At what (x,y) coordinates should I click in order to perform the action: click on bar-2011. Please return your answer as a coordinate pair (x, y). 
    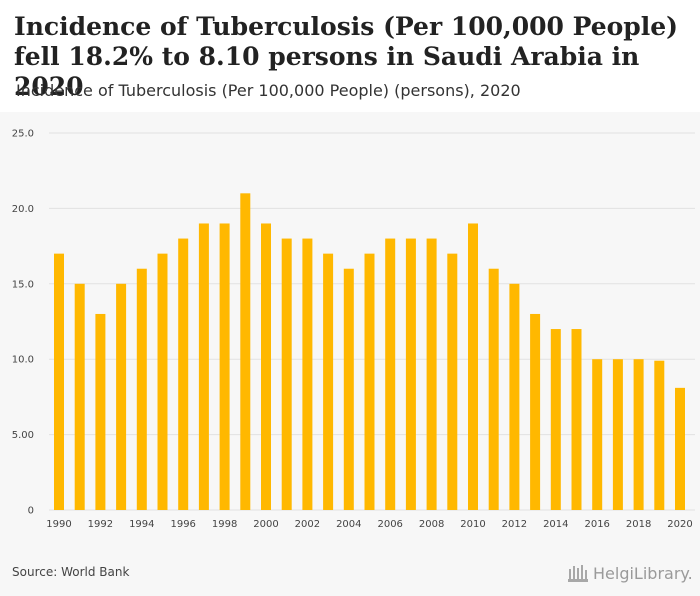
    Looking at the image, I should click on (493, 389).